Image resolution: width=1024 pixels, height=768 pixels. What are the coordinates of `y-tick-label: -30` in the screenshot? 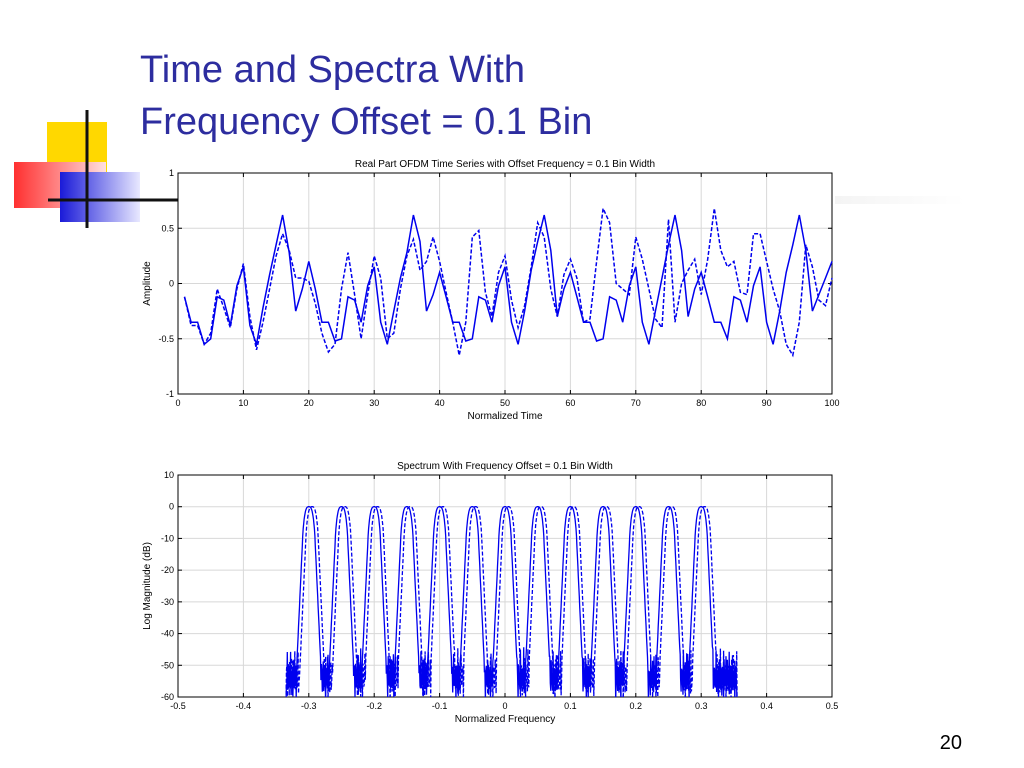 It's located at (167, 602).